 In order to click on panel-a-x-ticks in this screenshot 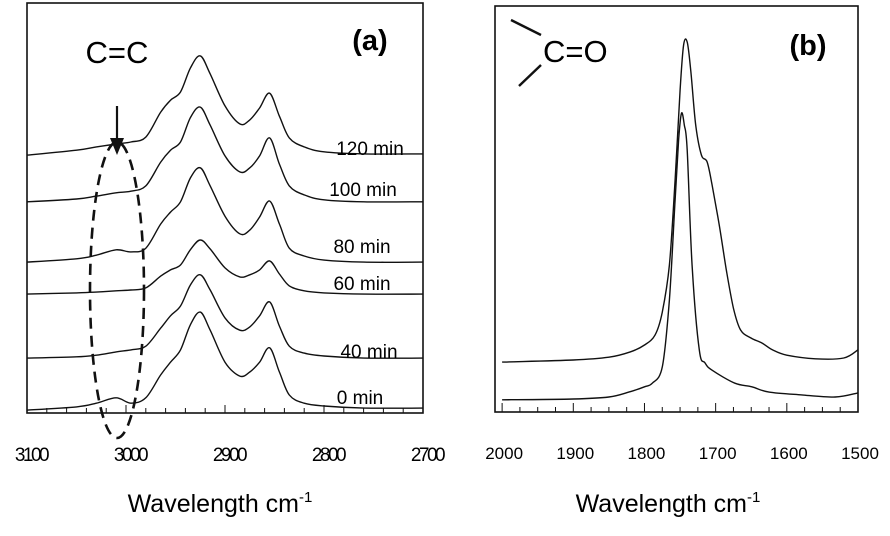, I will do `click(225, 409)`.